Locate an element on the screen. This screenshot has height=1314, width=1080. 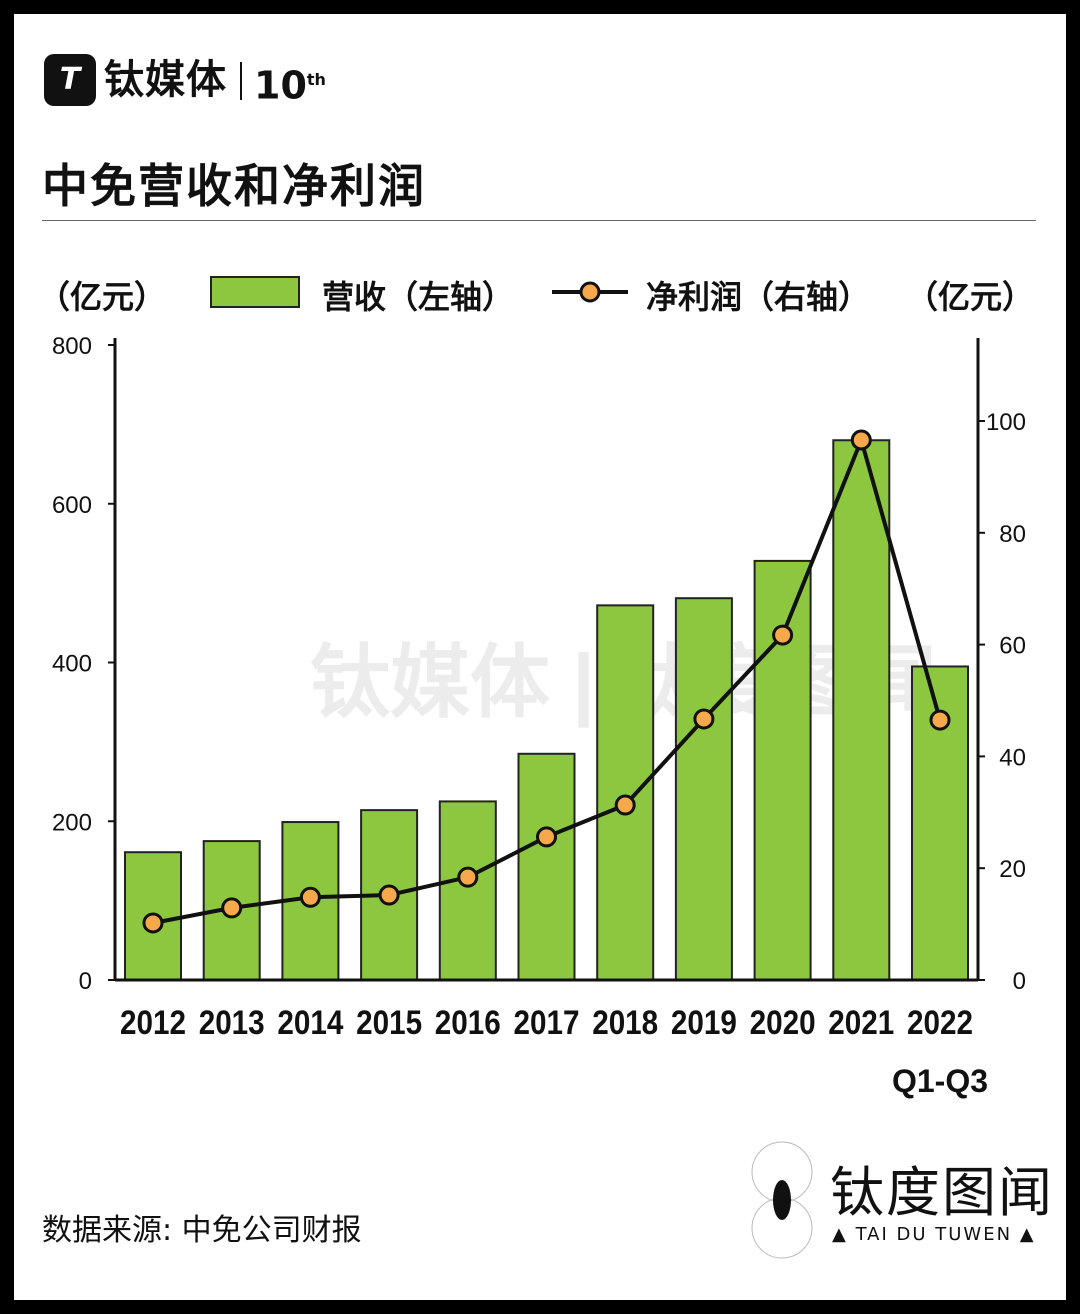
legend-profit-marker-icon is located at coordinates (590, 292).